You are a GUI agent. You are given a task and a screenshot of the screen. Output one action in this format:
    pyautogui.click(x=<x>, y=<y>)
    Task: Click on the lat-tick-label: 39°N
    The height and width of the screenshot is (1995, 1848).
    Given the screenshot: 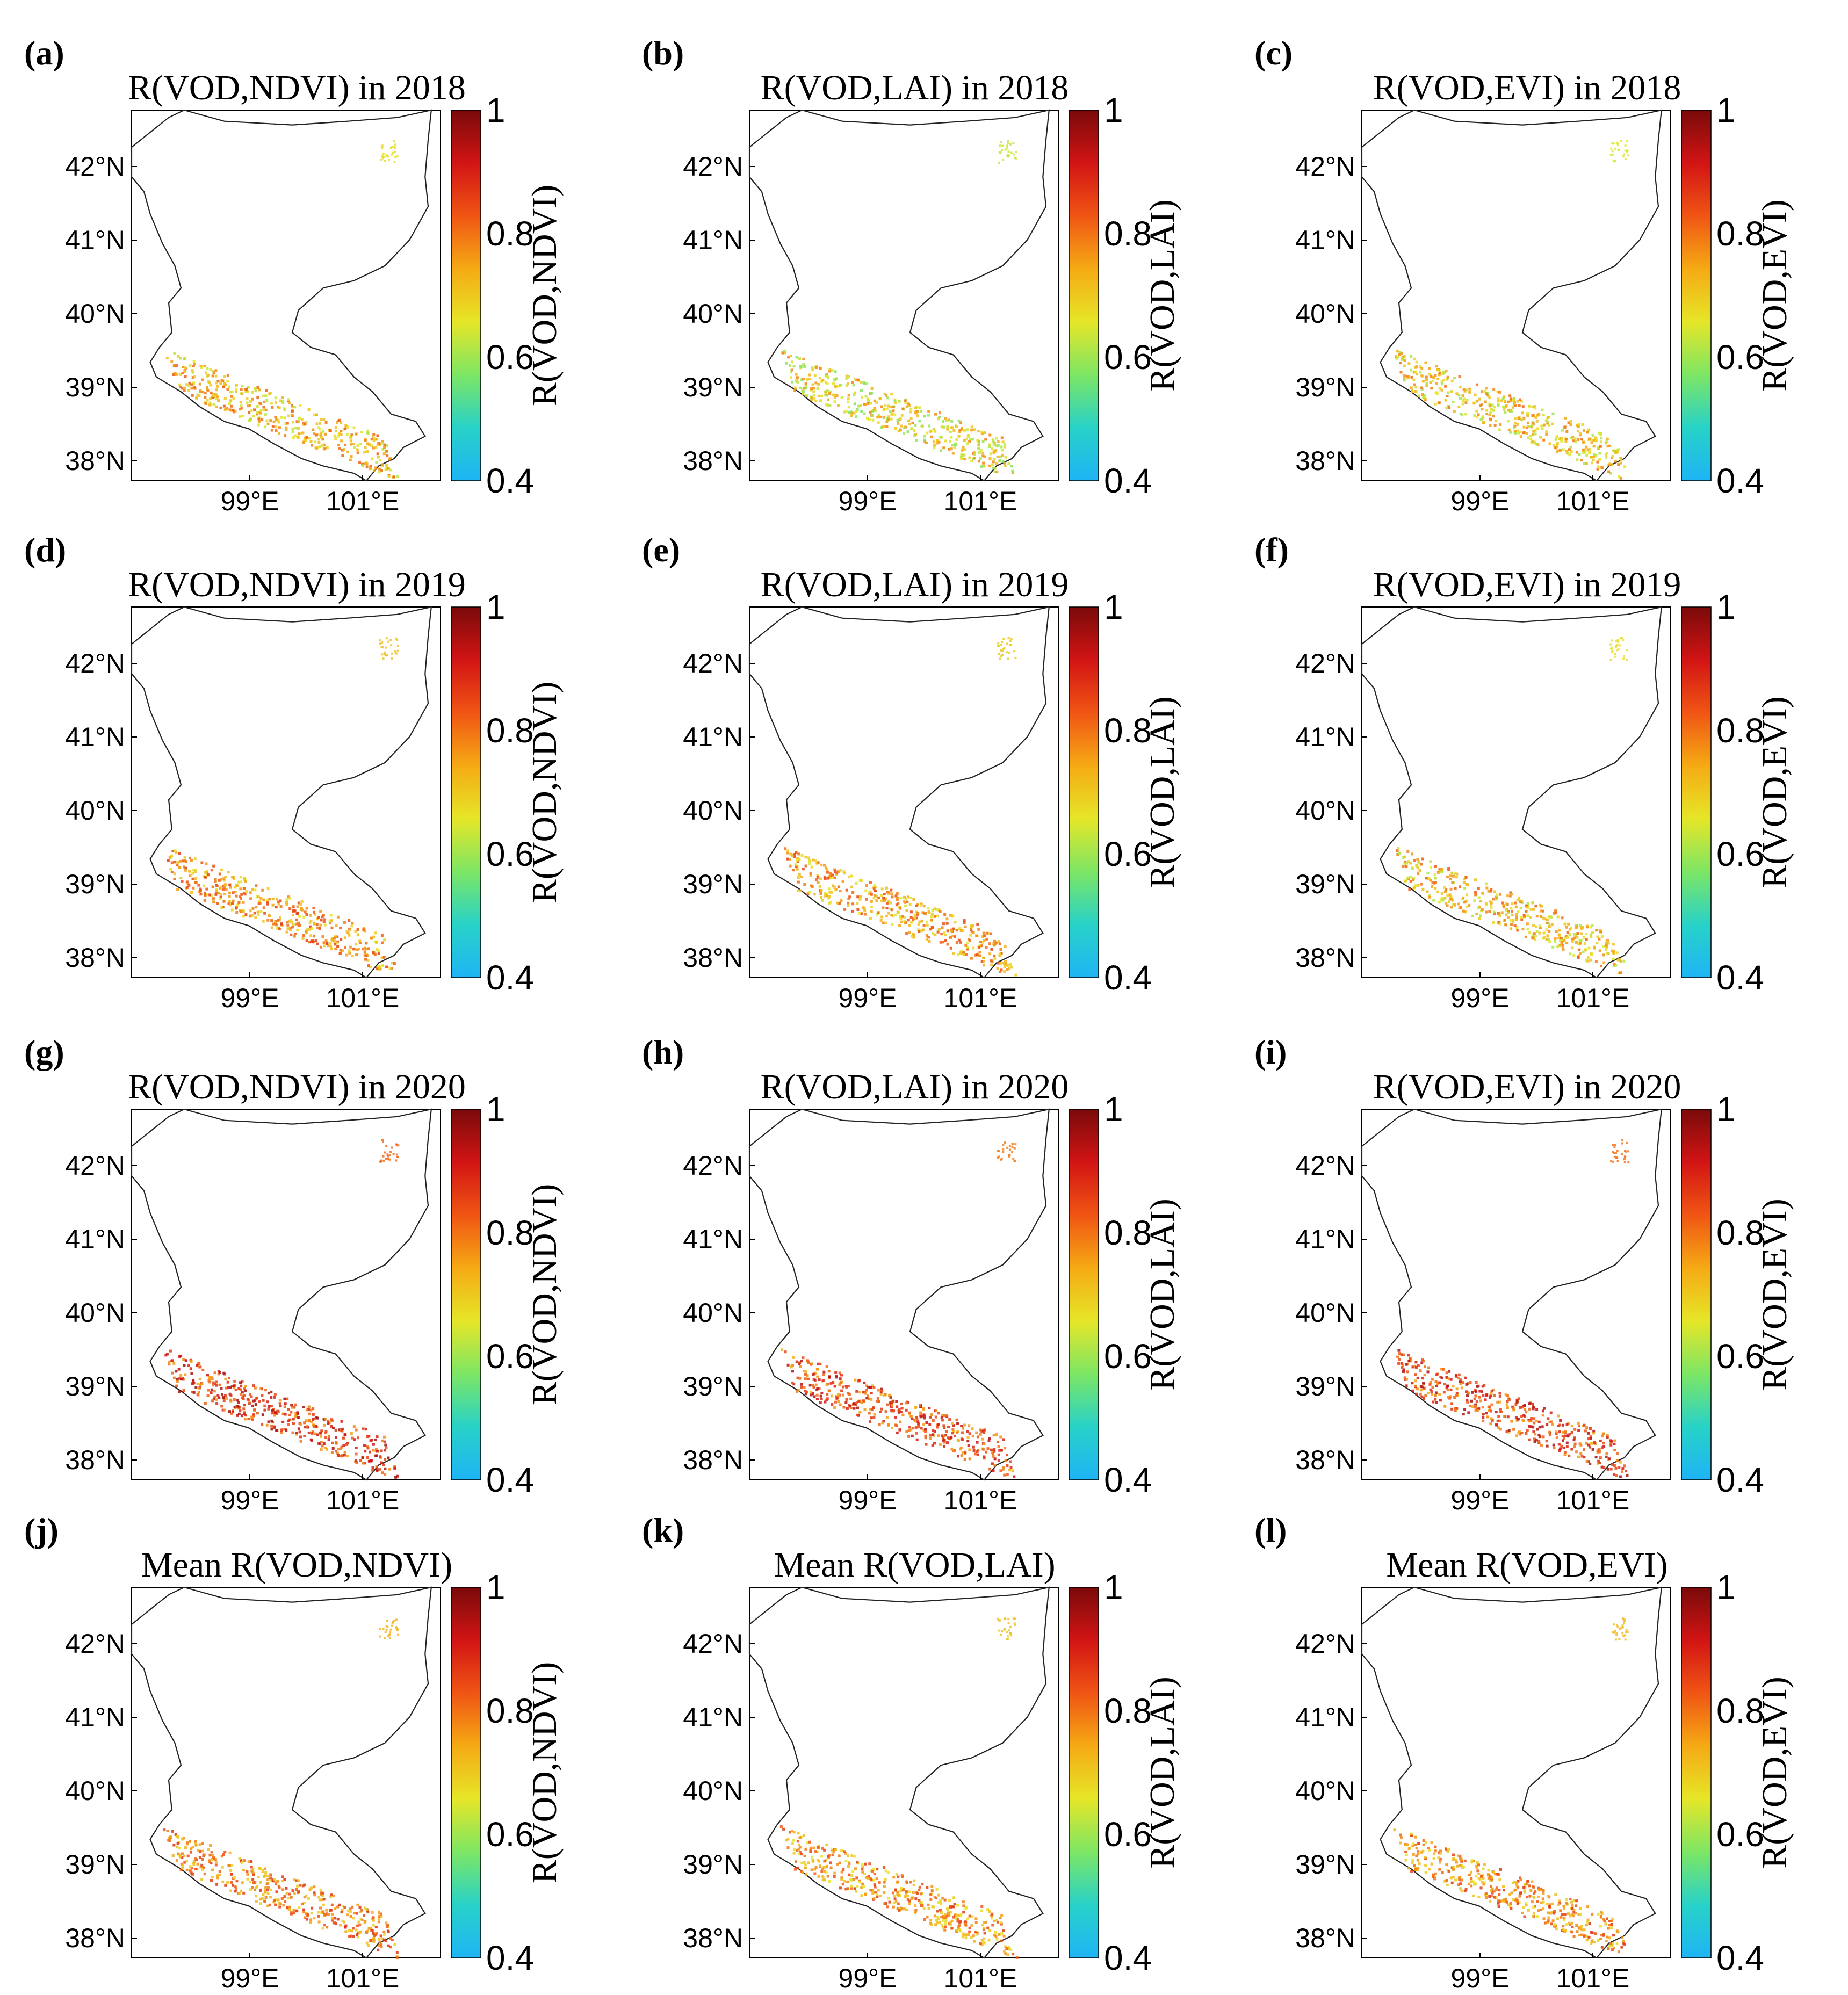 What is the action you would take?
    pyautogui.click(x=1325, y=884)
    